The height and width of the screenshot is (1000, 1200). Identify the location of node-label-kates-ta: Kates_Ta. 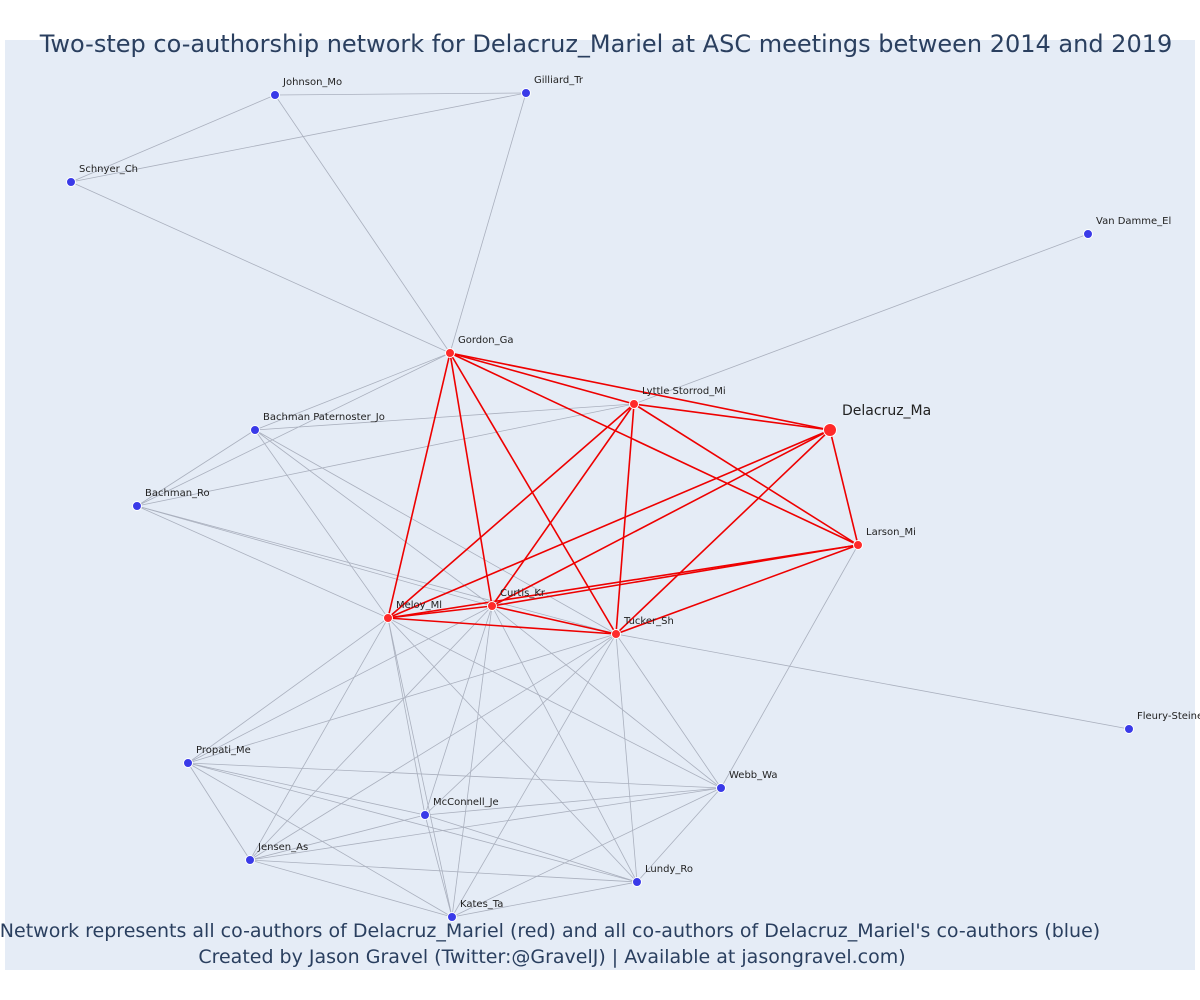
(481, 904).